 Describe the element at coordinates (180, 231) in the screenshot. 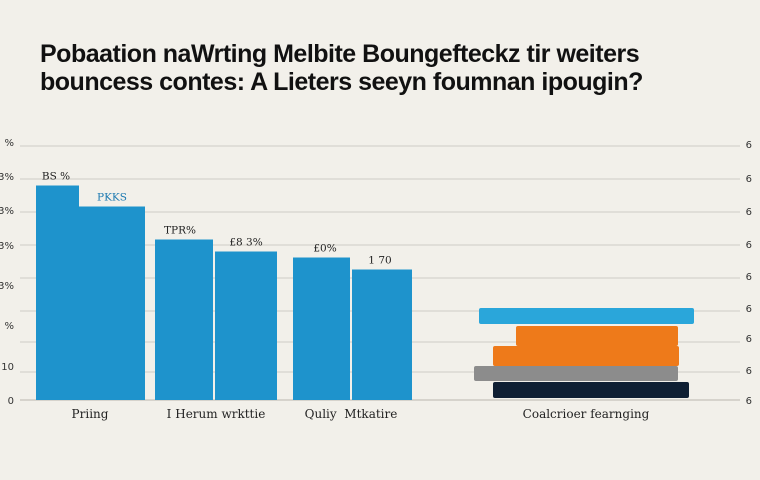

I see `data-label-1-0: TPR%` at that location.